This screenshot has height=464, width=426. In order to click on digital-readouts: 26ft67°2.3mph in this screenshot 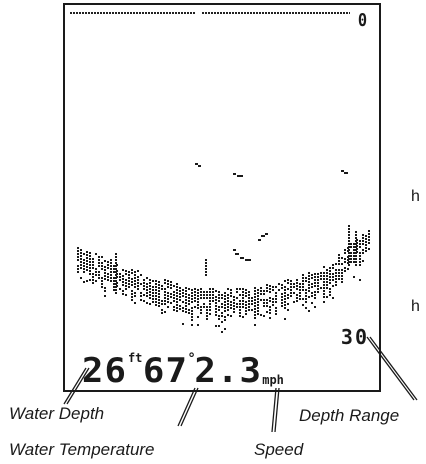, I will do `click(184, 371)`.